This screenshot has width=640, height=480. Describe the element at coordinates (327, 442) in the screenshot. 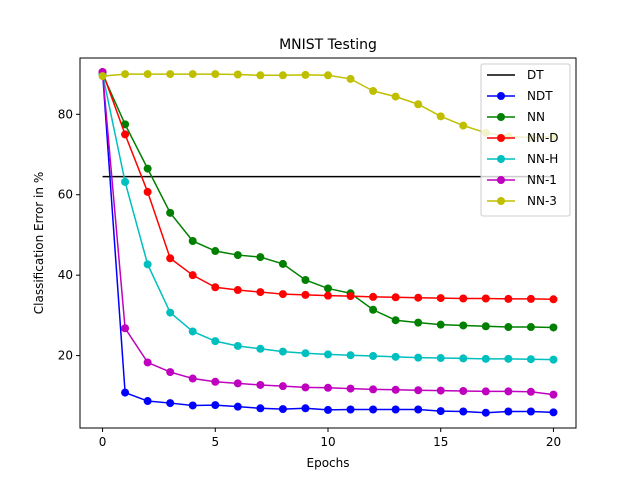

I see `x-tick-label: 10` at that location.